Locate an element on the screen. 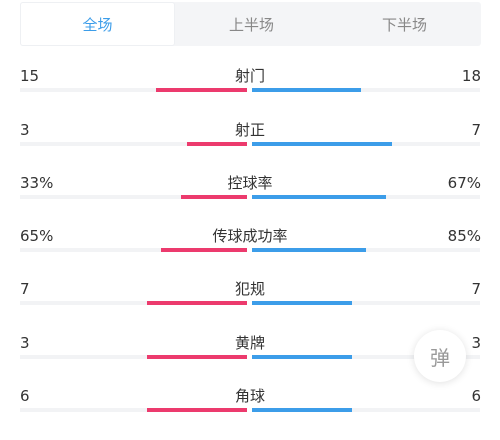  away-value: 18 is located at coordinates (471, 76).